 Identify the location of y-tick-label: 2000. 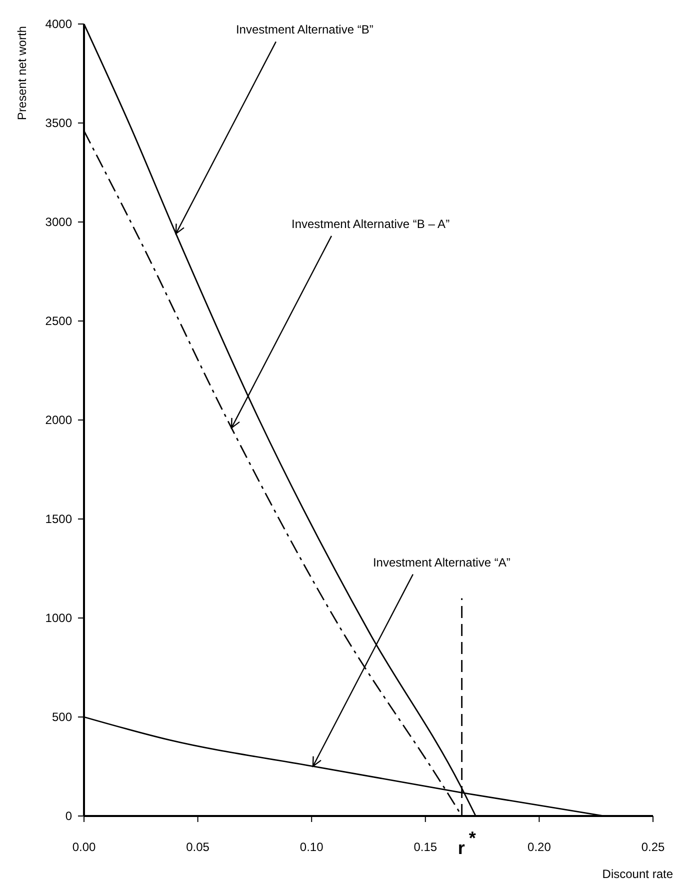
(58, 420).